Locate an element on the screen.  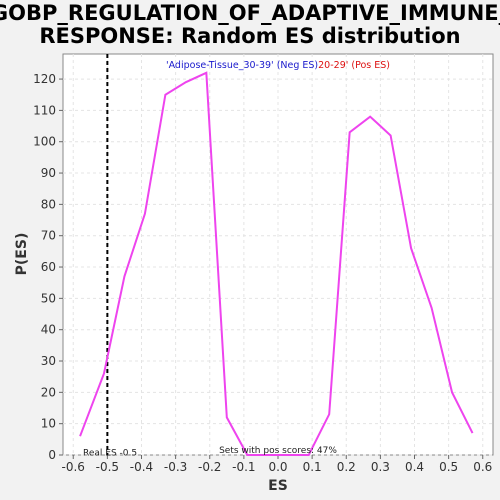
x-tick-label: -0.4 is located at coordinates (141, 467).